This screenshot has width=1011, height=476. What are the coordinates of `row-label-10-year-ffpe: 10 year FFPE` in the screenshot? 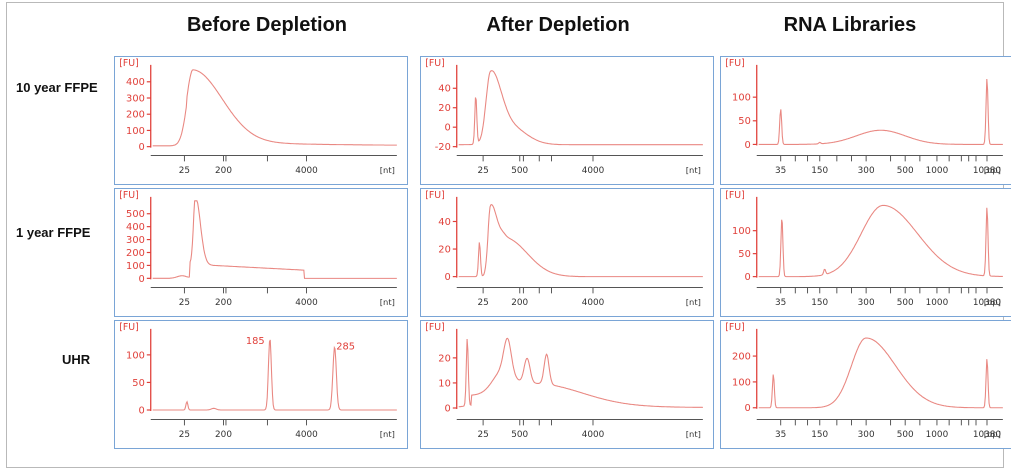 It's located at (57, 87).